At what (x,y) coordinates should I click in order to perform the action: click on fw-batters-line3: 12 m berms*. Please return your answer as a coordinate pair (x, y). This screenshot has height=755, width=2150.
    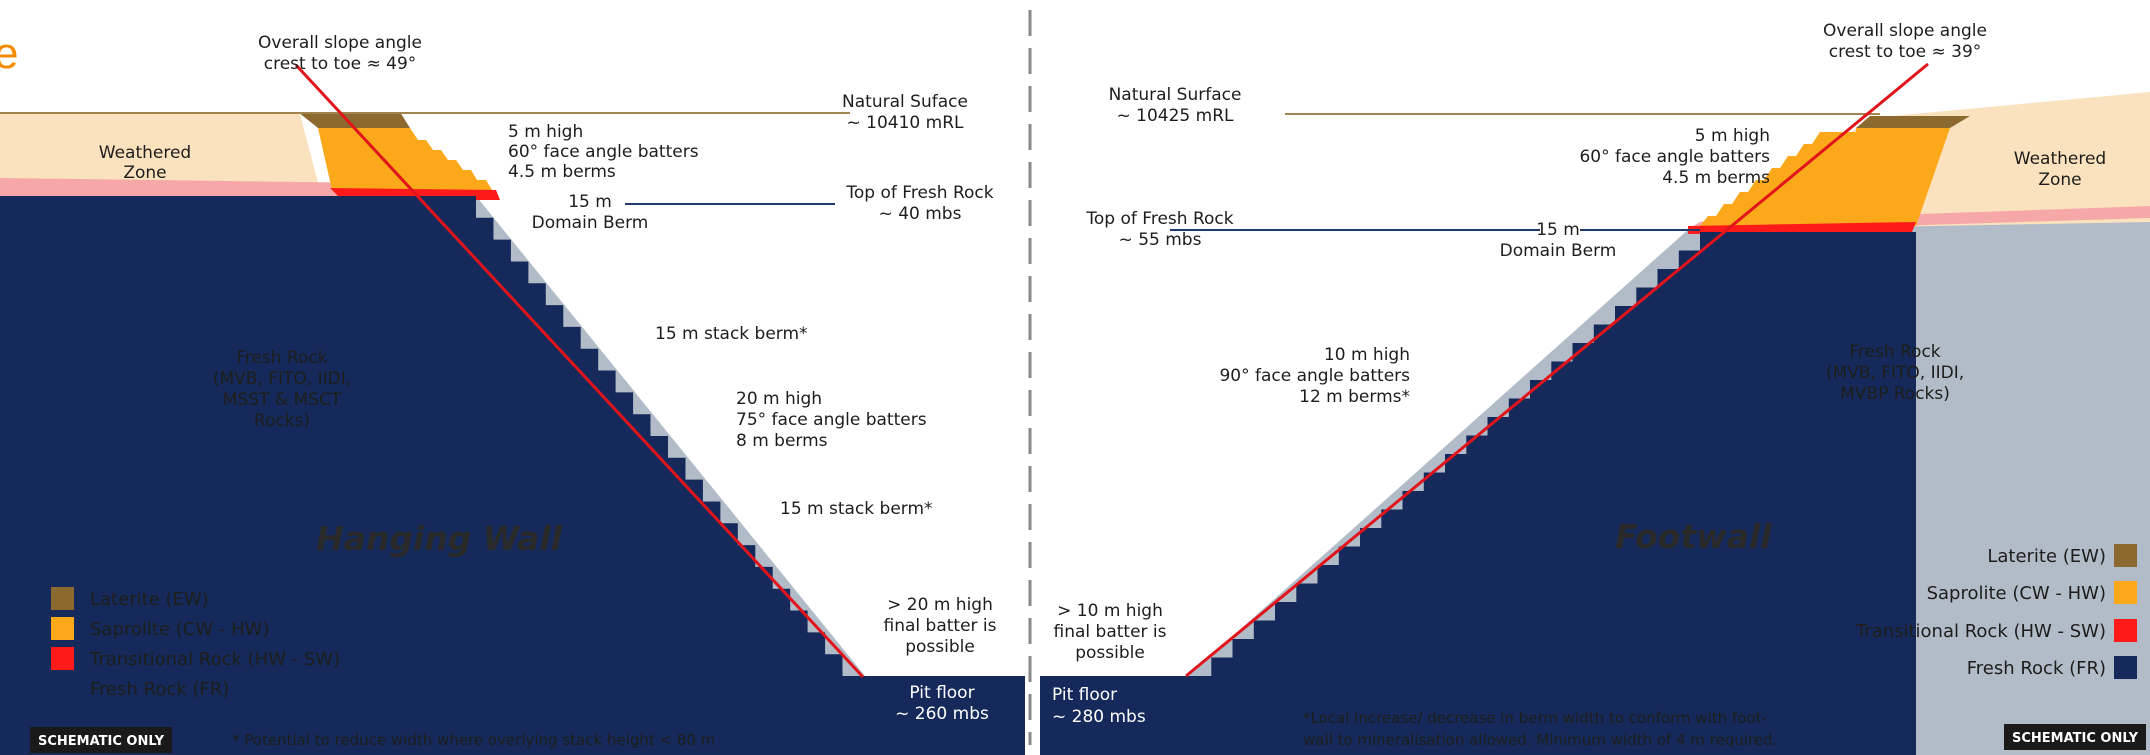
    Looking at the image, I should click on (1354, 397).